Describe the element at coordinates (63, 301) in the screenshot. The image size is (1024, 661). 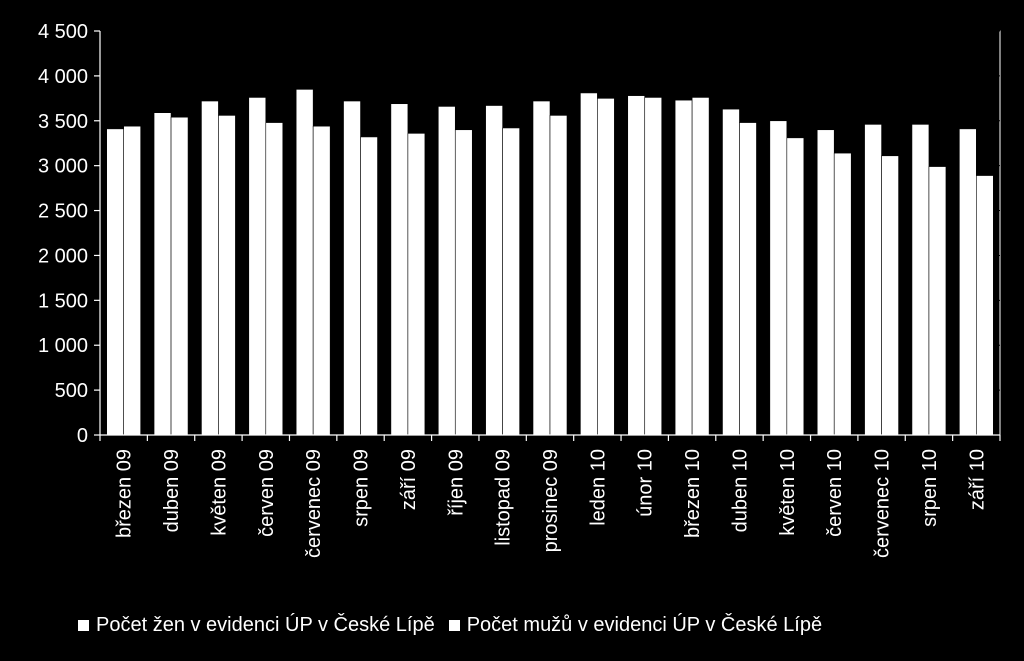
I see `y-tick-label-3: 1 500` at that location.